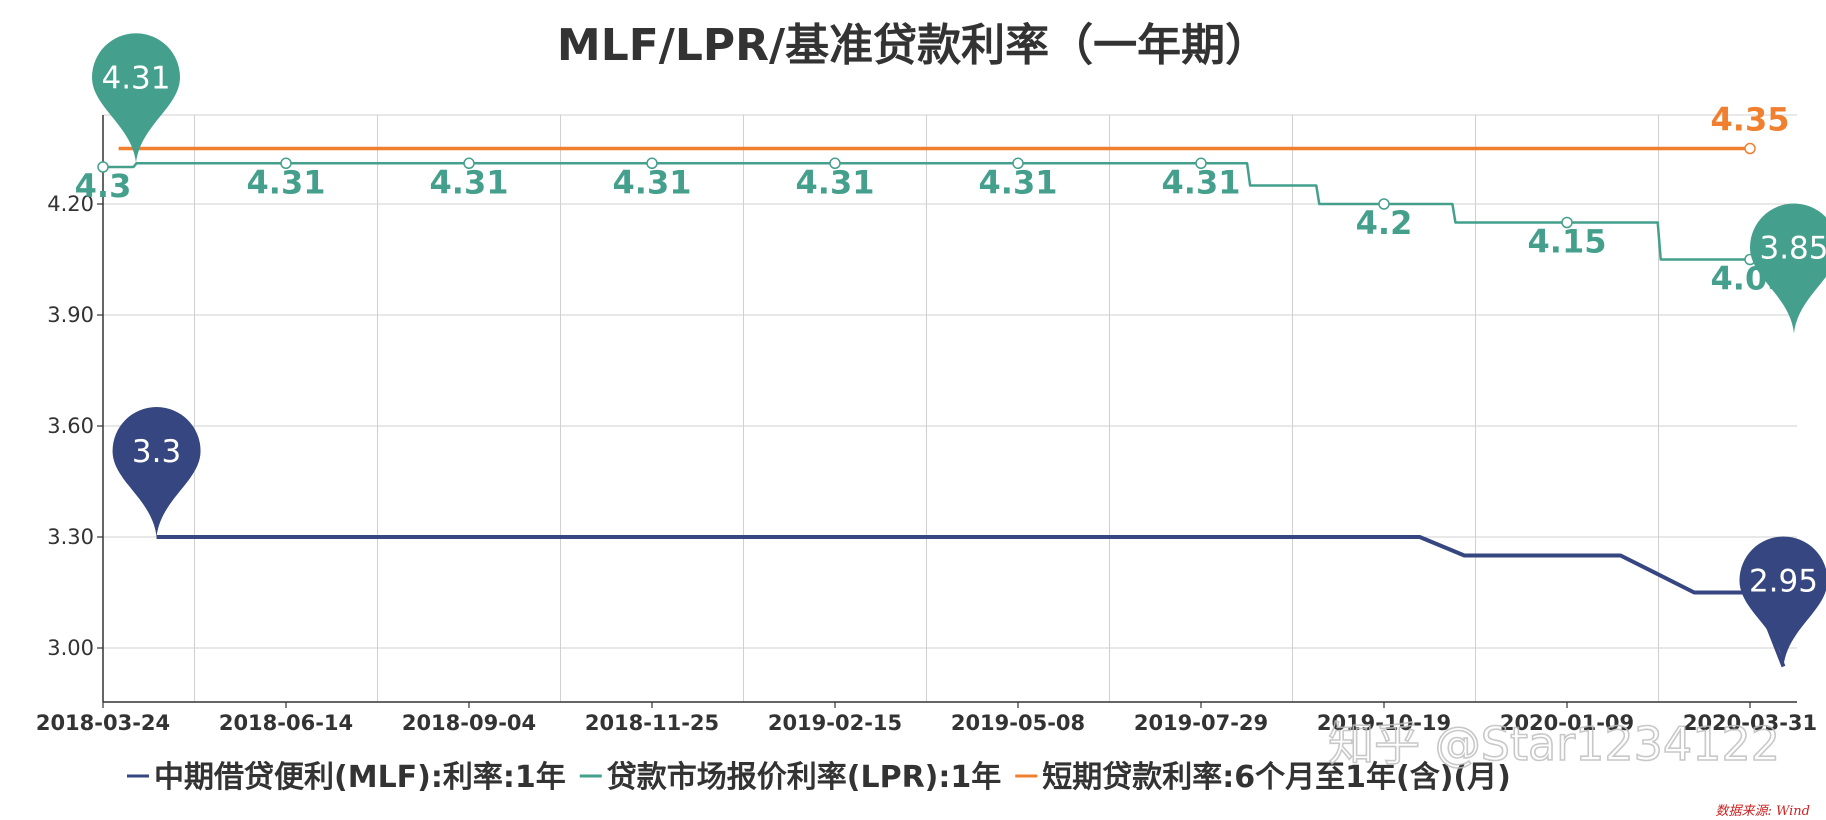  Describe the element at coordinates (1783, 582) in the screenshot. I see `mark-point-label: 2.95` at that location.